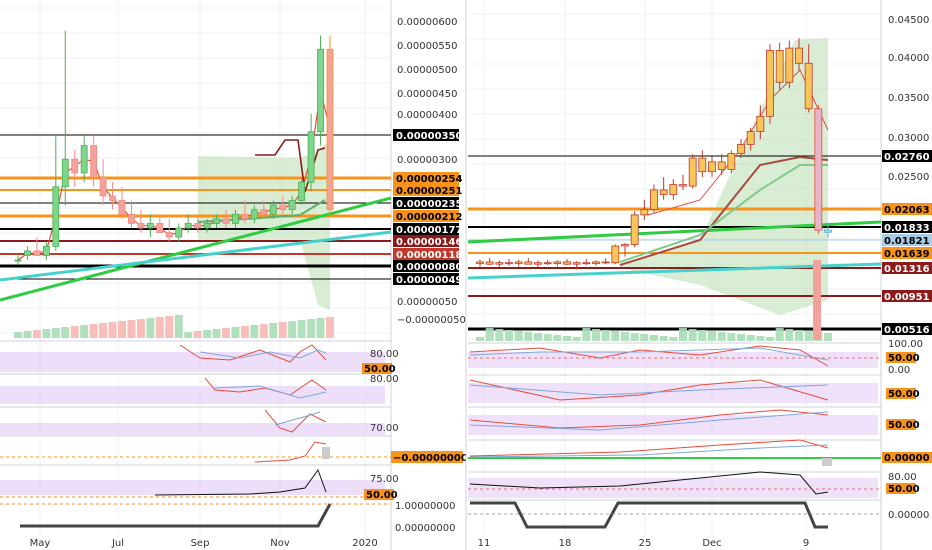 The width and height of the screenshot is (932, 550). Describe the element at coordinates (427, 46) in the screenshot. I see `y-tick-label: 0.00000550` at that location.